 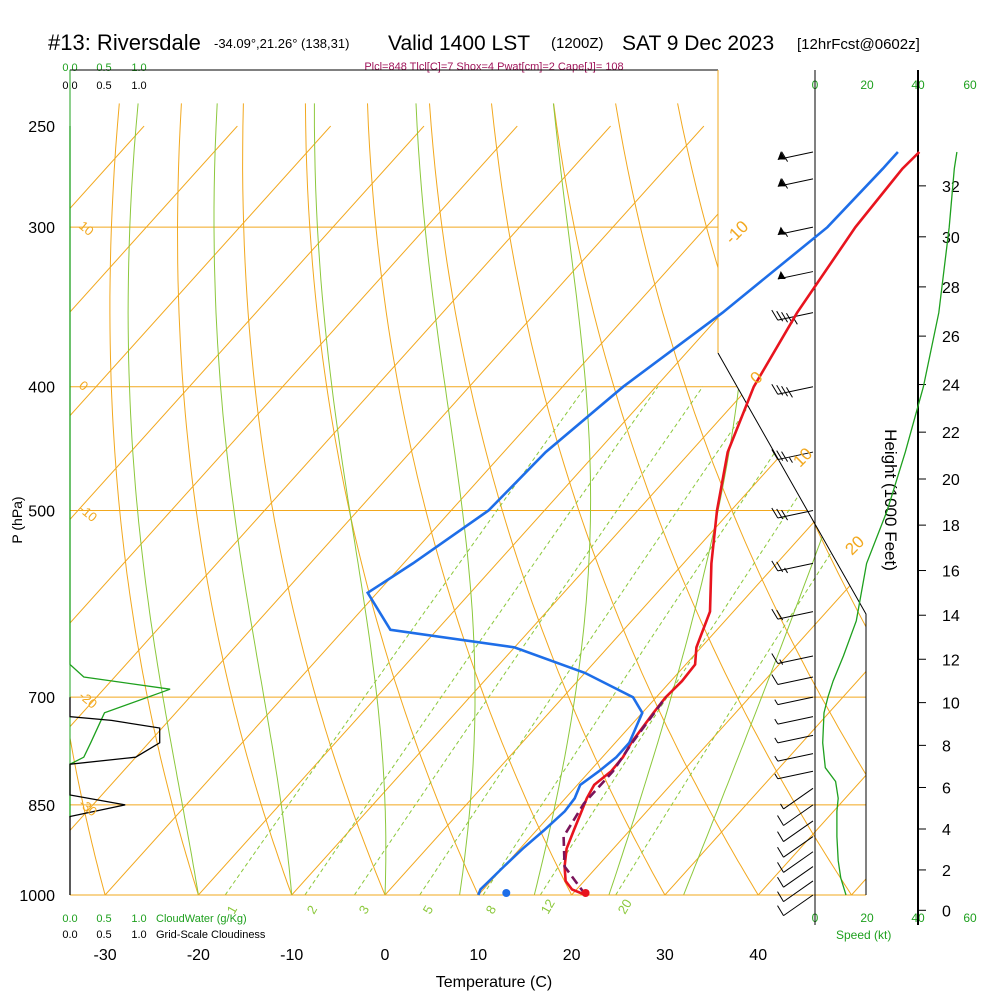 I want to click on cloudwater-bottom-tick-0: 0.0, so click(x=69, y=919).